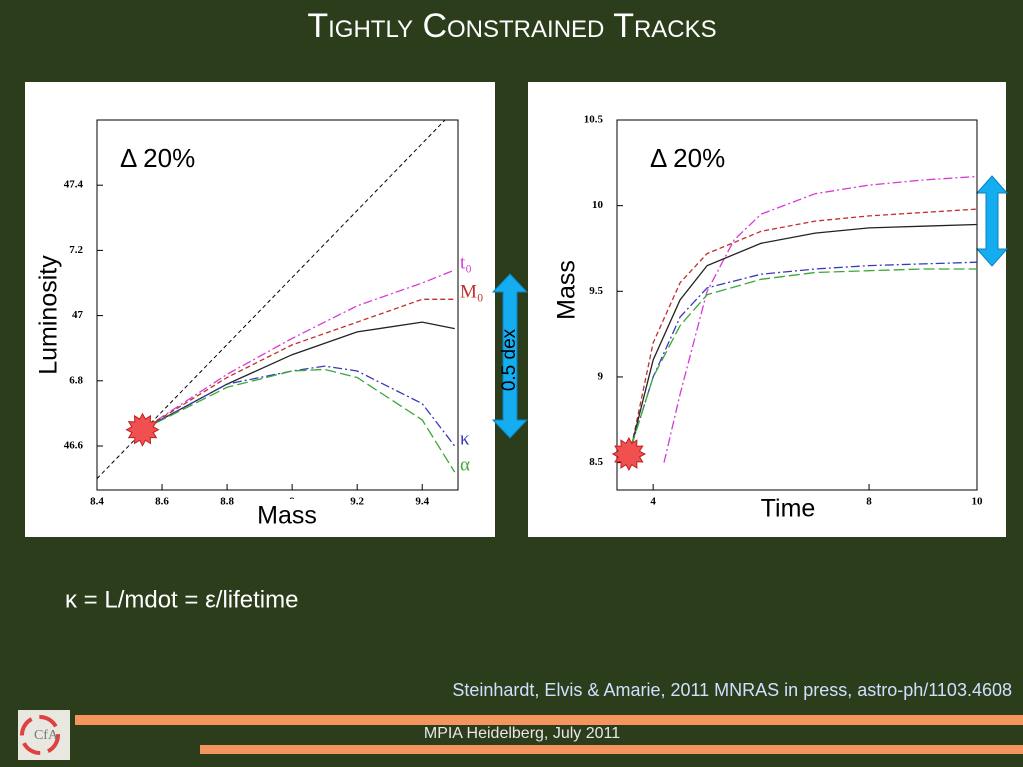 Image resolution: width=1023 pixels, height=767 pixels. What do you see at coordinates (422, 502) in the screenshot?
I see `x-tick-label: 9.4` at bounding box center [422, 502].